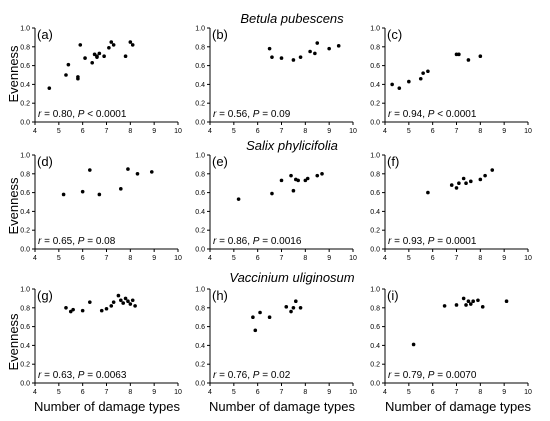 This screenshot has width=550, height=421. Describe the element at coordinates (210, 131) in the screenshot. I see `panel-b-x-tick-label: 4` at that location.